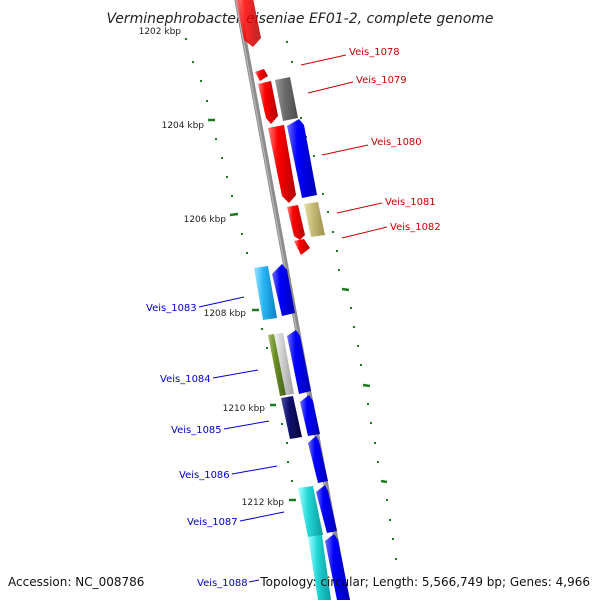  I want to click on kbp-label: 1210 kbp, so click(244, 409).